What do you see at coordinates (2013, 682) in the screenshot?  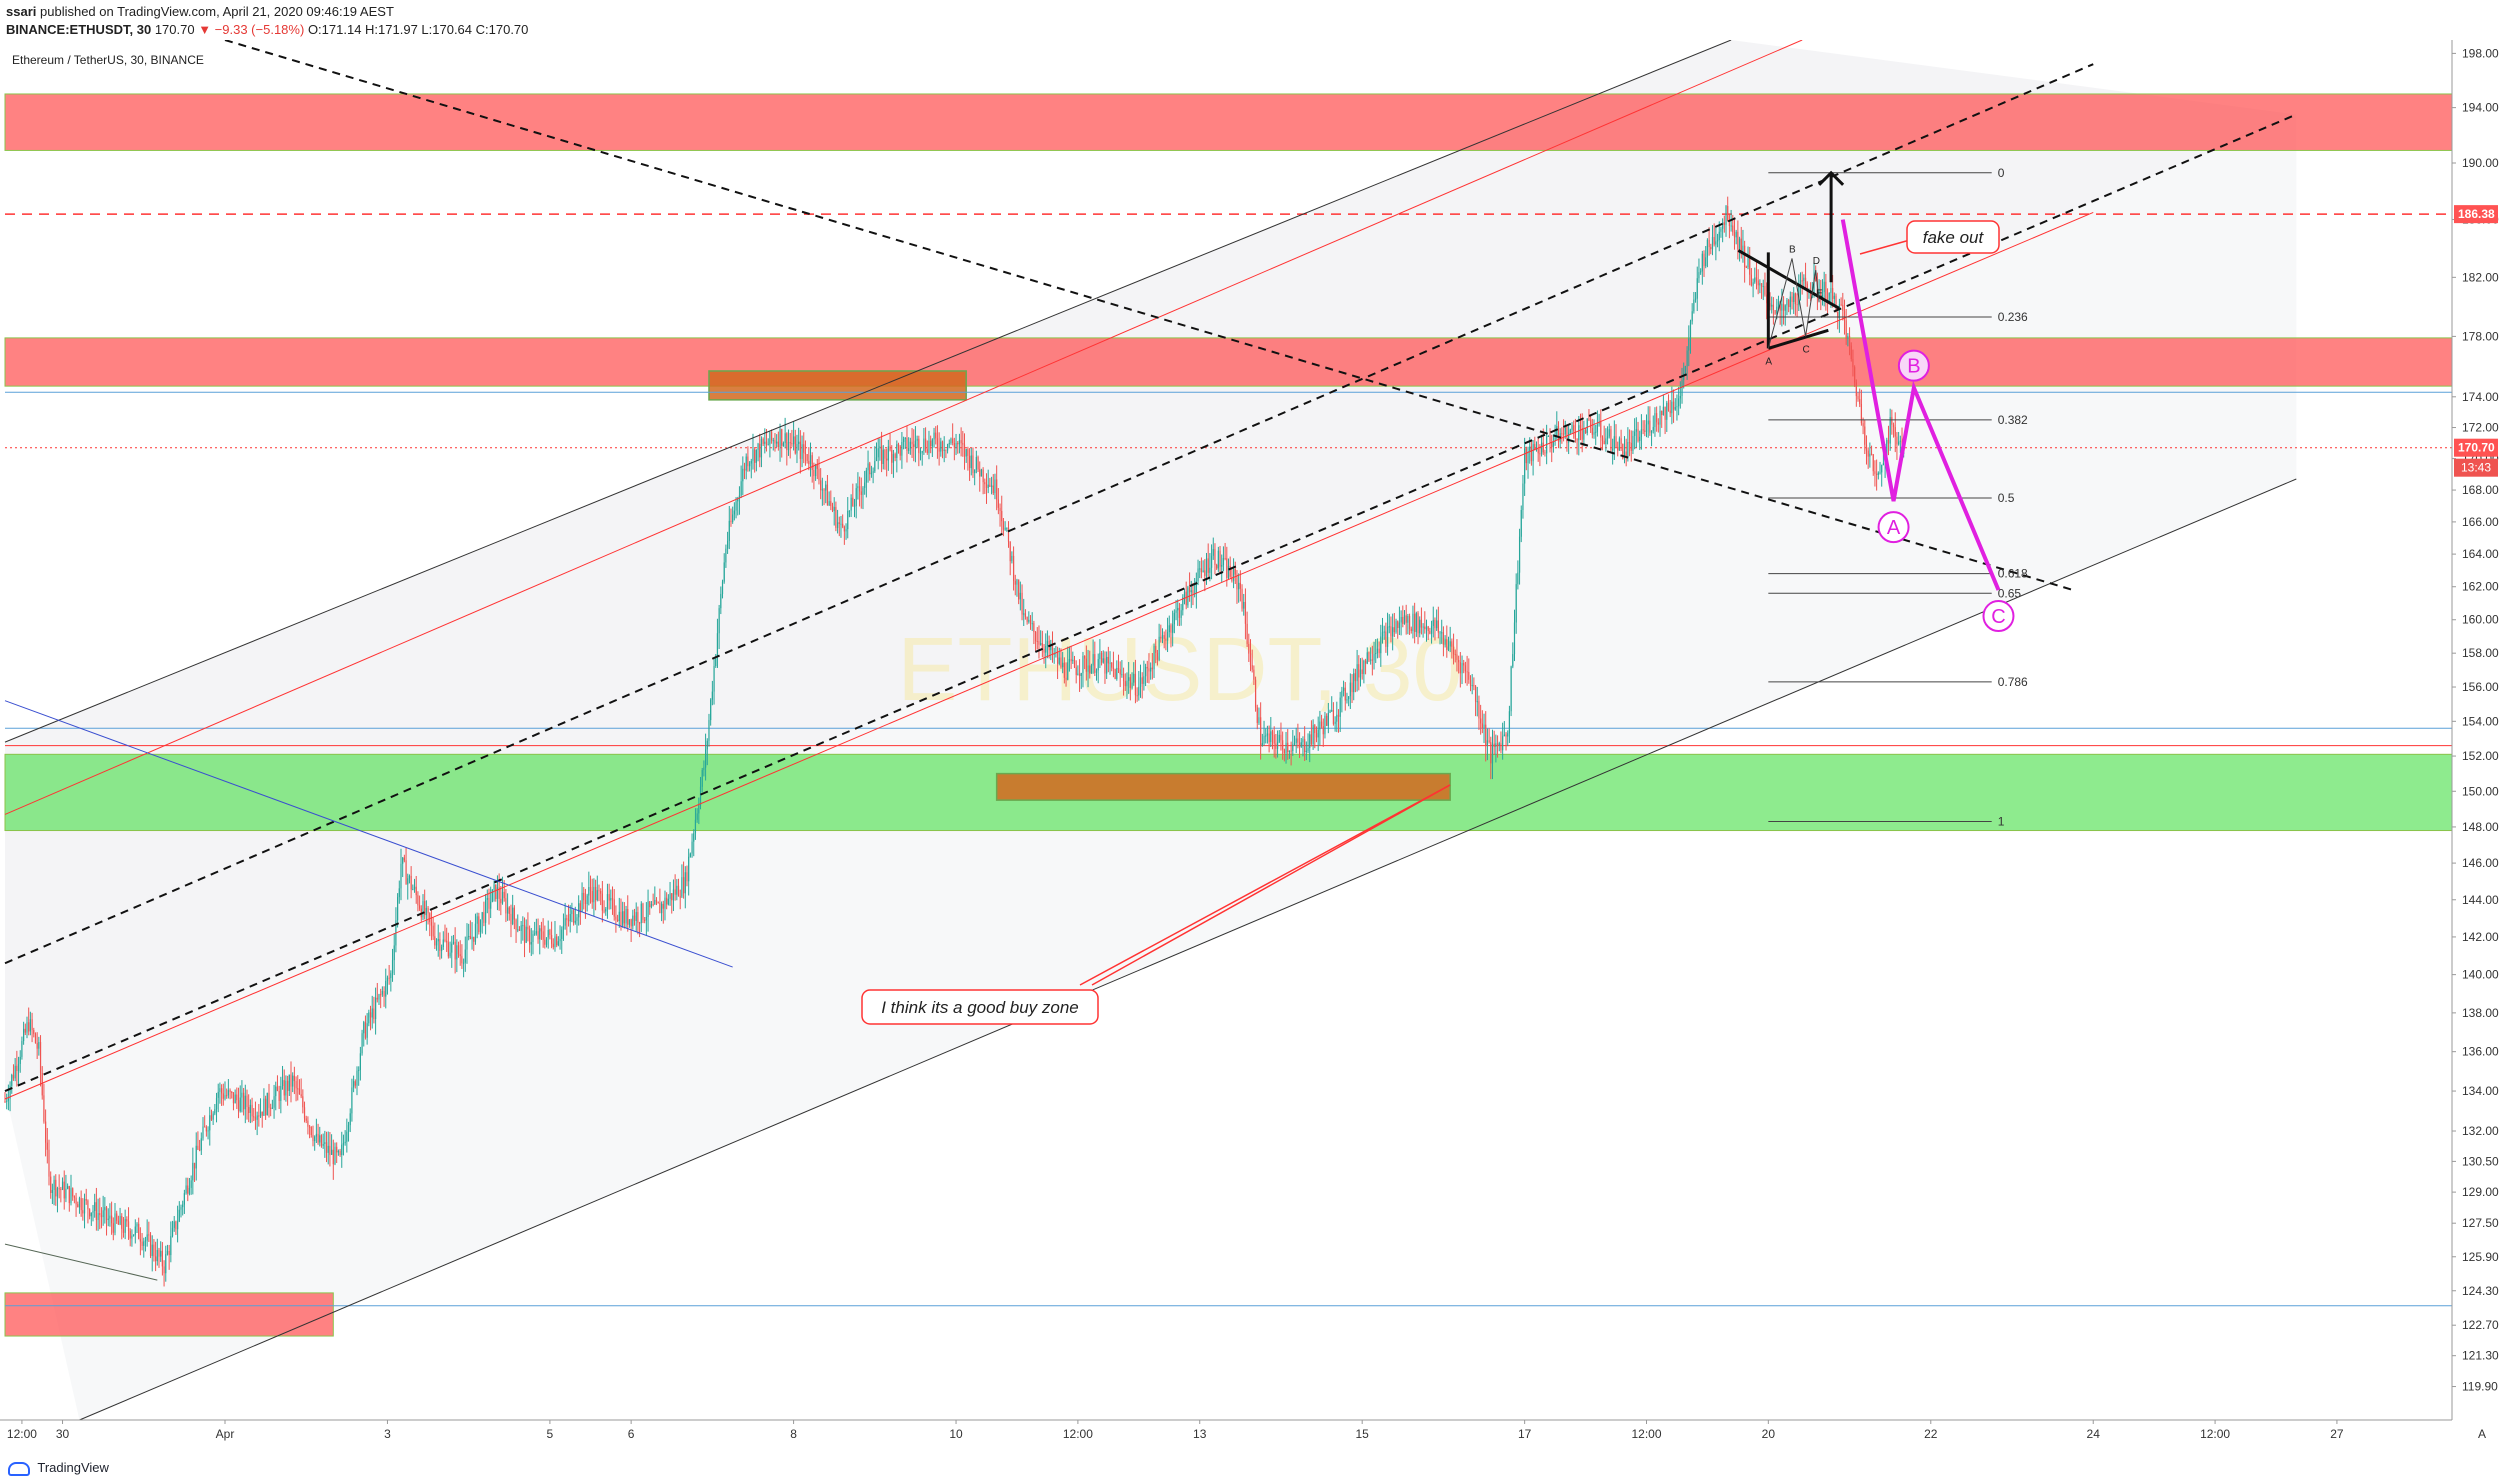 I see `fib-label-0.786: 0.786` at bounding box center [2013, 682].